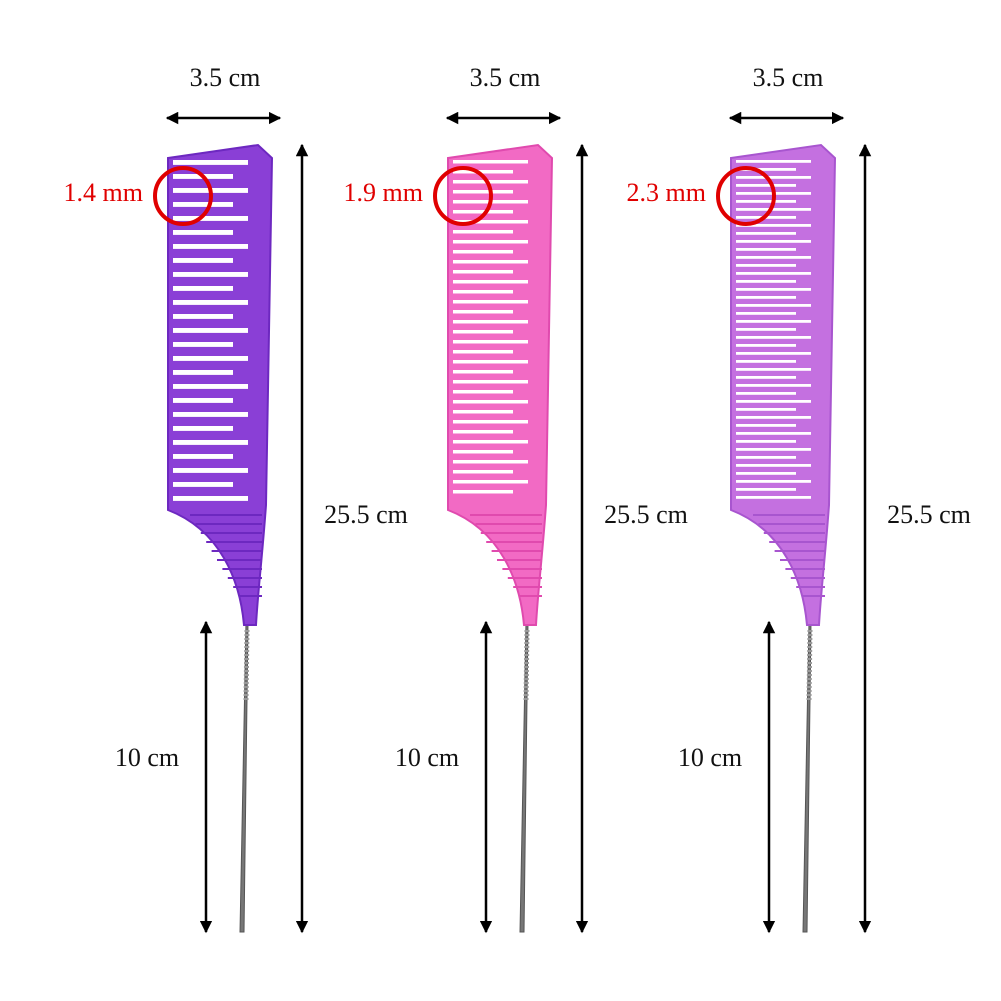 Image resolution: width=1001 pixels, height=1001 pixels. I want to click on gap-label: 1.9 mm, so click(383, 192).